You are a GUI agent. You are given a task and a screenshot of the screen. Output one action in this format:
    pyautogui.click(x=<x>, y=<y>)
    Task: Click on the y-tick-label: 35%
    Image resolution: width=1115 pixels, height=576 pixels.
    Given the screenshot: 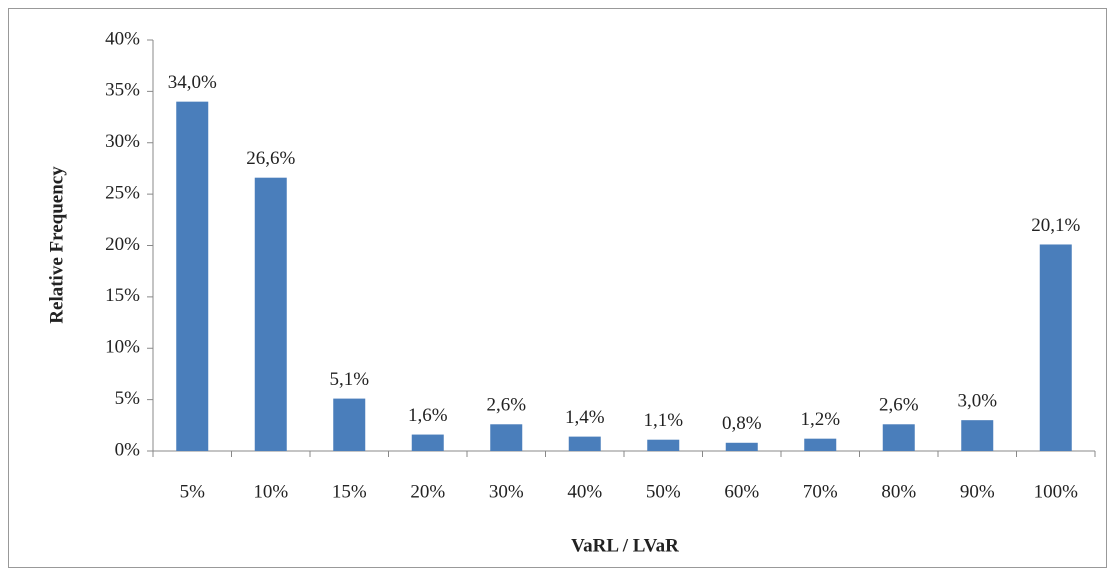 What is the action you would take?
    pyautogui.click(x=122, y=90)
    